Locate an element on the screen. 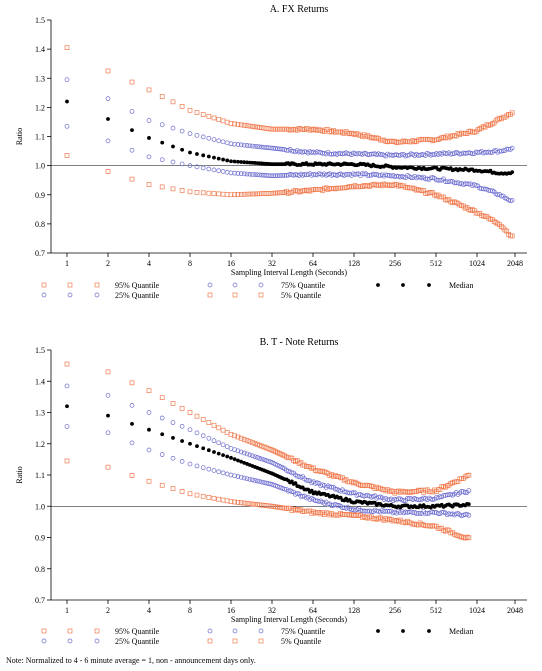 Image resolution: width=542 pixels, height=671 pixels. x-tick-label: 4 is located at coordinates (149, 263).